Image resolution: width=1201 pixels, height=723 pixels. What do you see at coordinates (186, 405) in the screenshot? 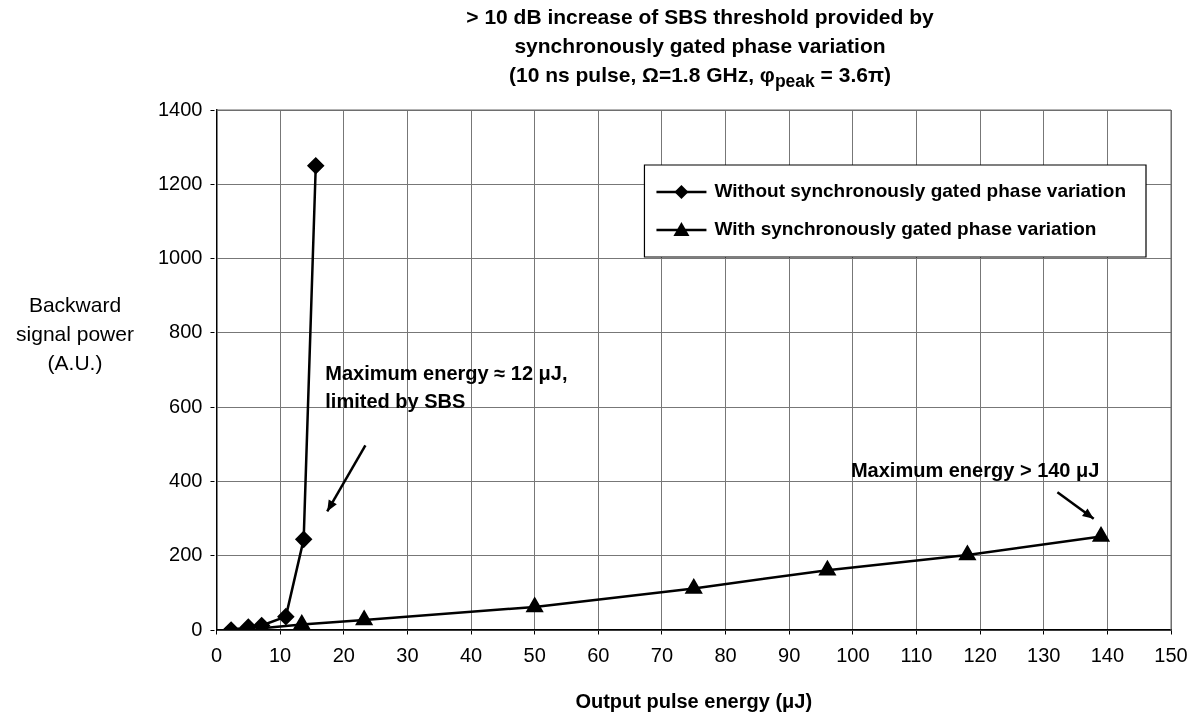
I see `y-tick-label: 600` at bounding box center [186, 405].